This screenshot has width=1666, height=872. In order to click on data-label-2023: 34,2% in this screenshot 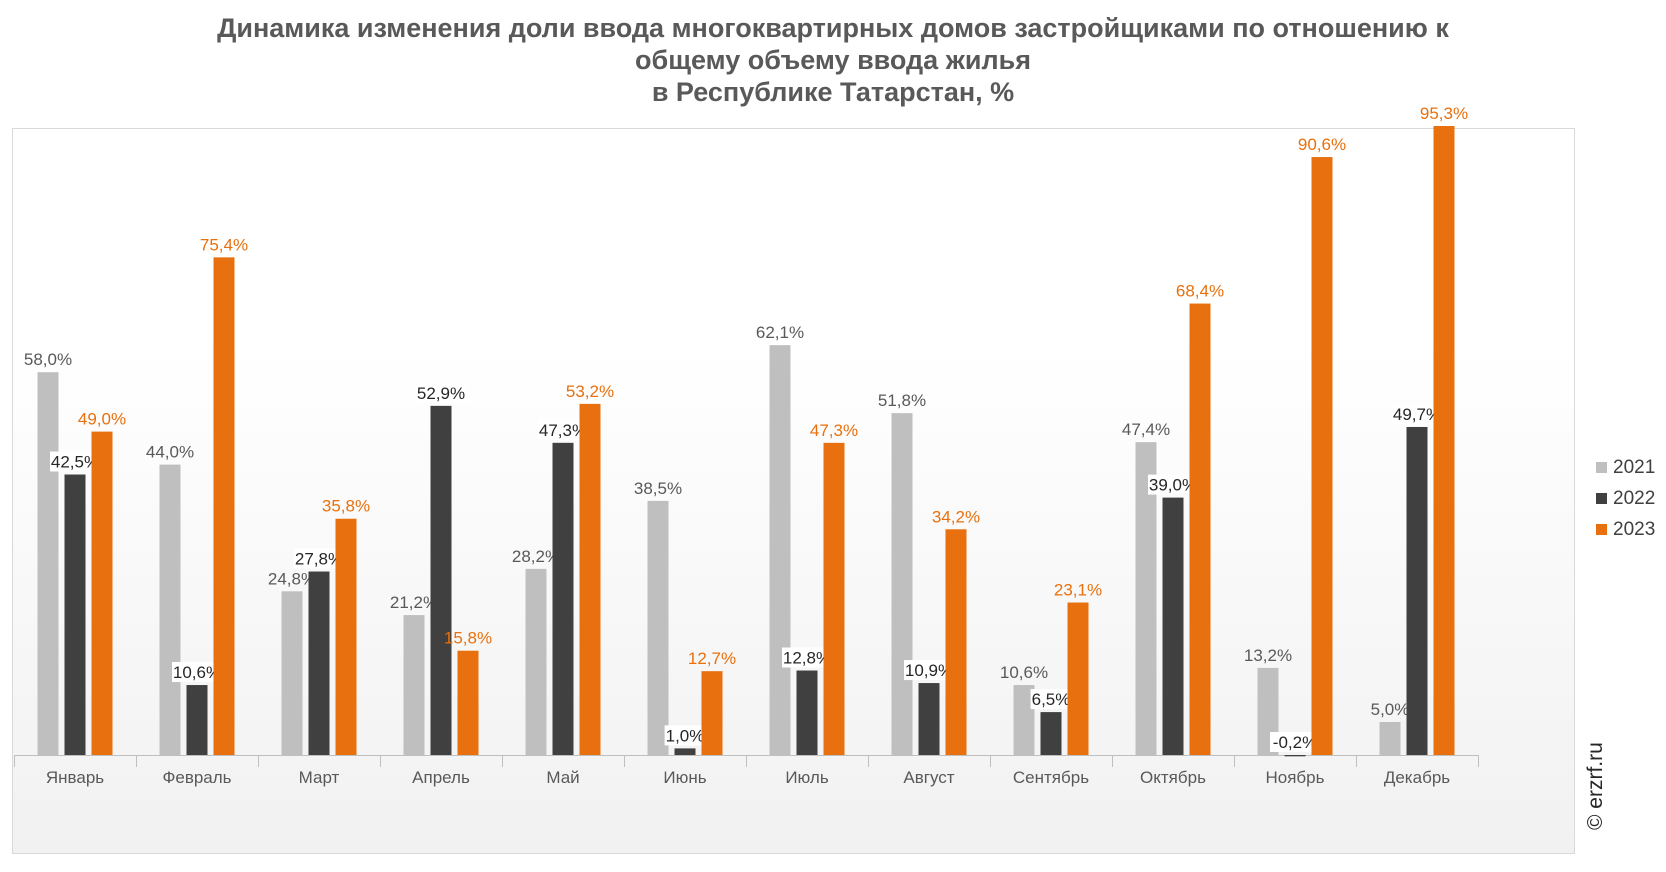, I will do `click(956, 516)`.